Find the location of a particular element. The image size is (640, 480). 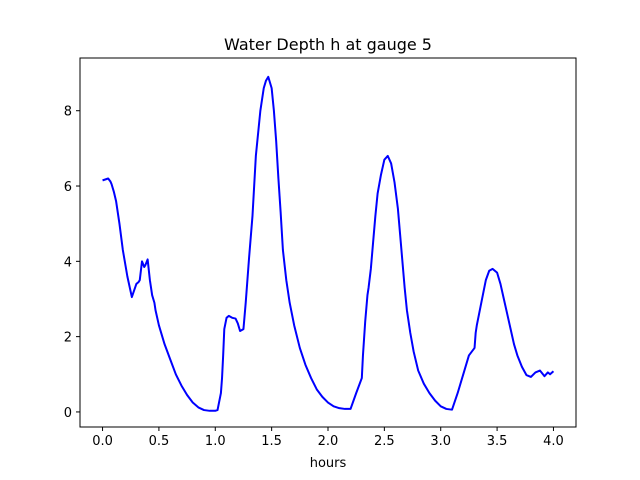

y-tick-label: 0 is located at coordinates (68, 413).